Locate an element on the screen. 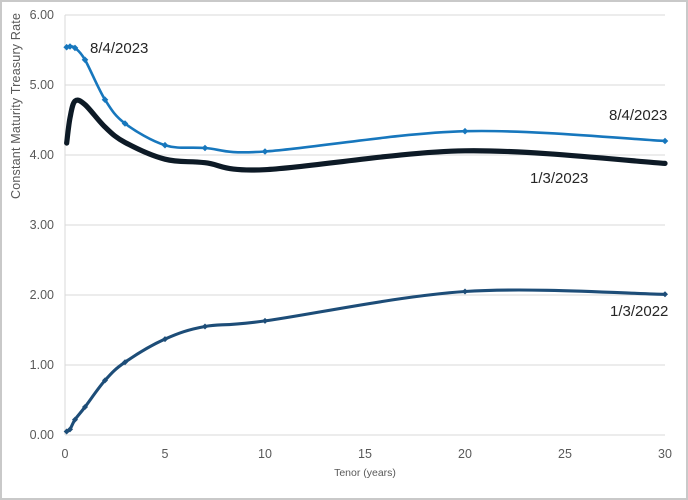 The image size is (688, 500). x-tick-label: 25 is located at coordinates (565, 454).